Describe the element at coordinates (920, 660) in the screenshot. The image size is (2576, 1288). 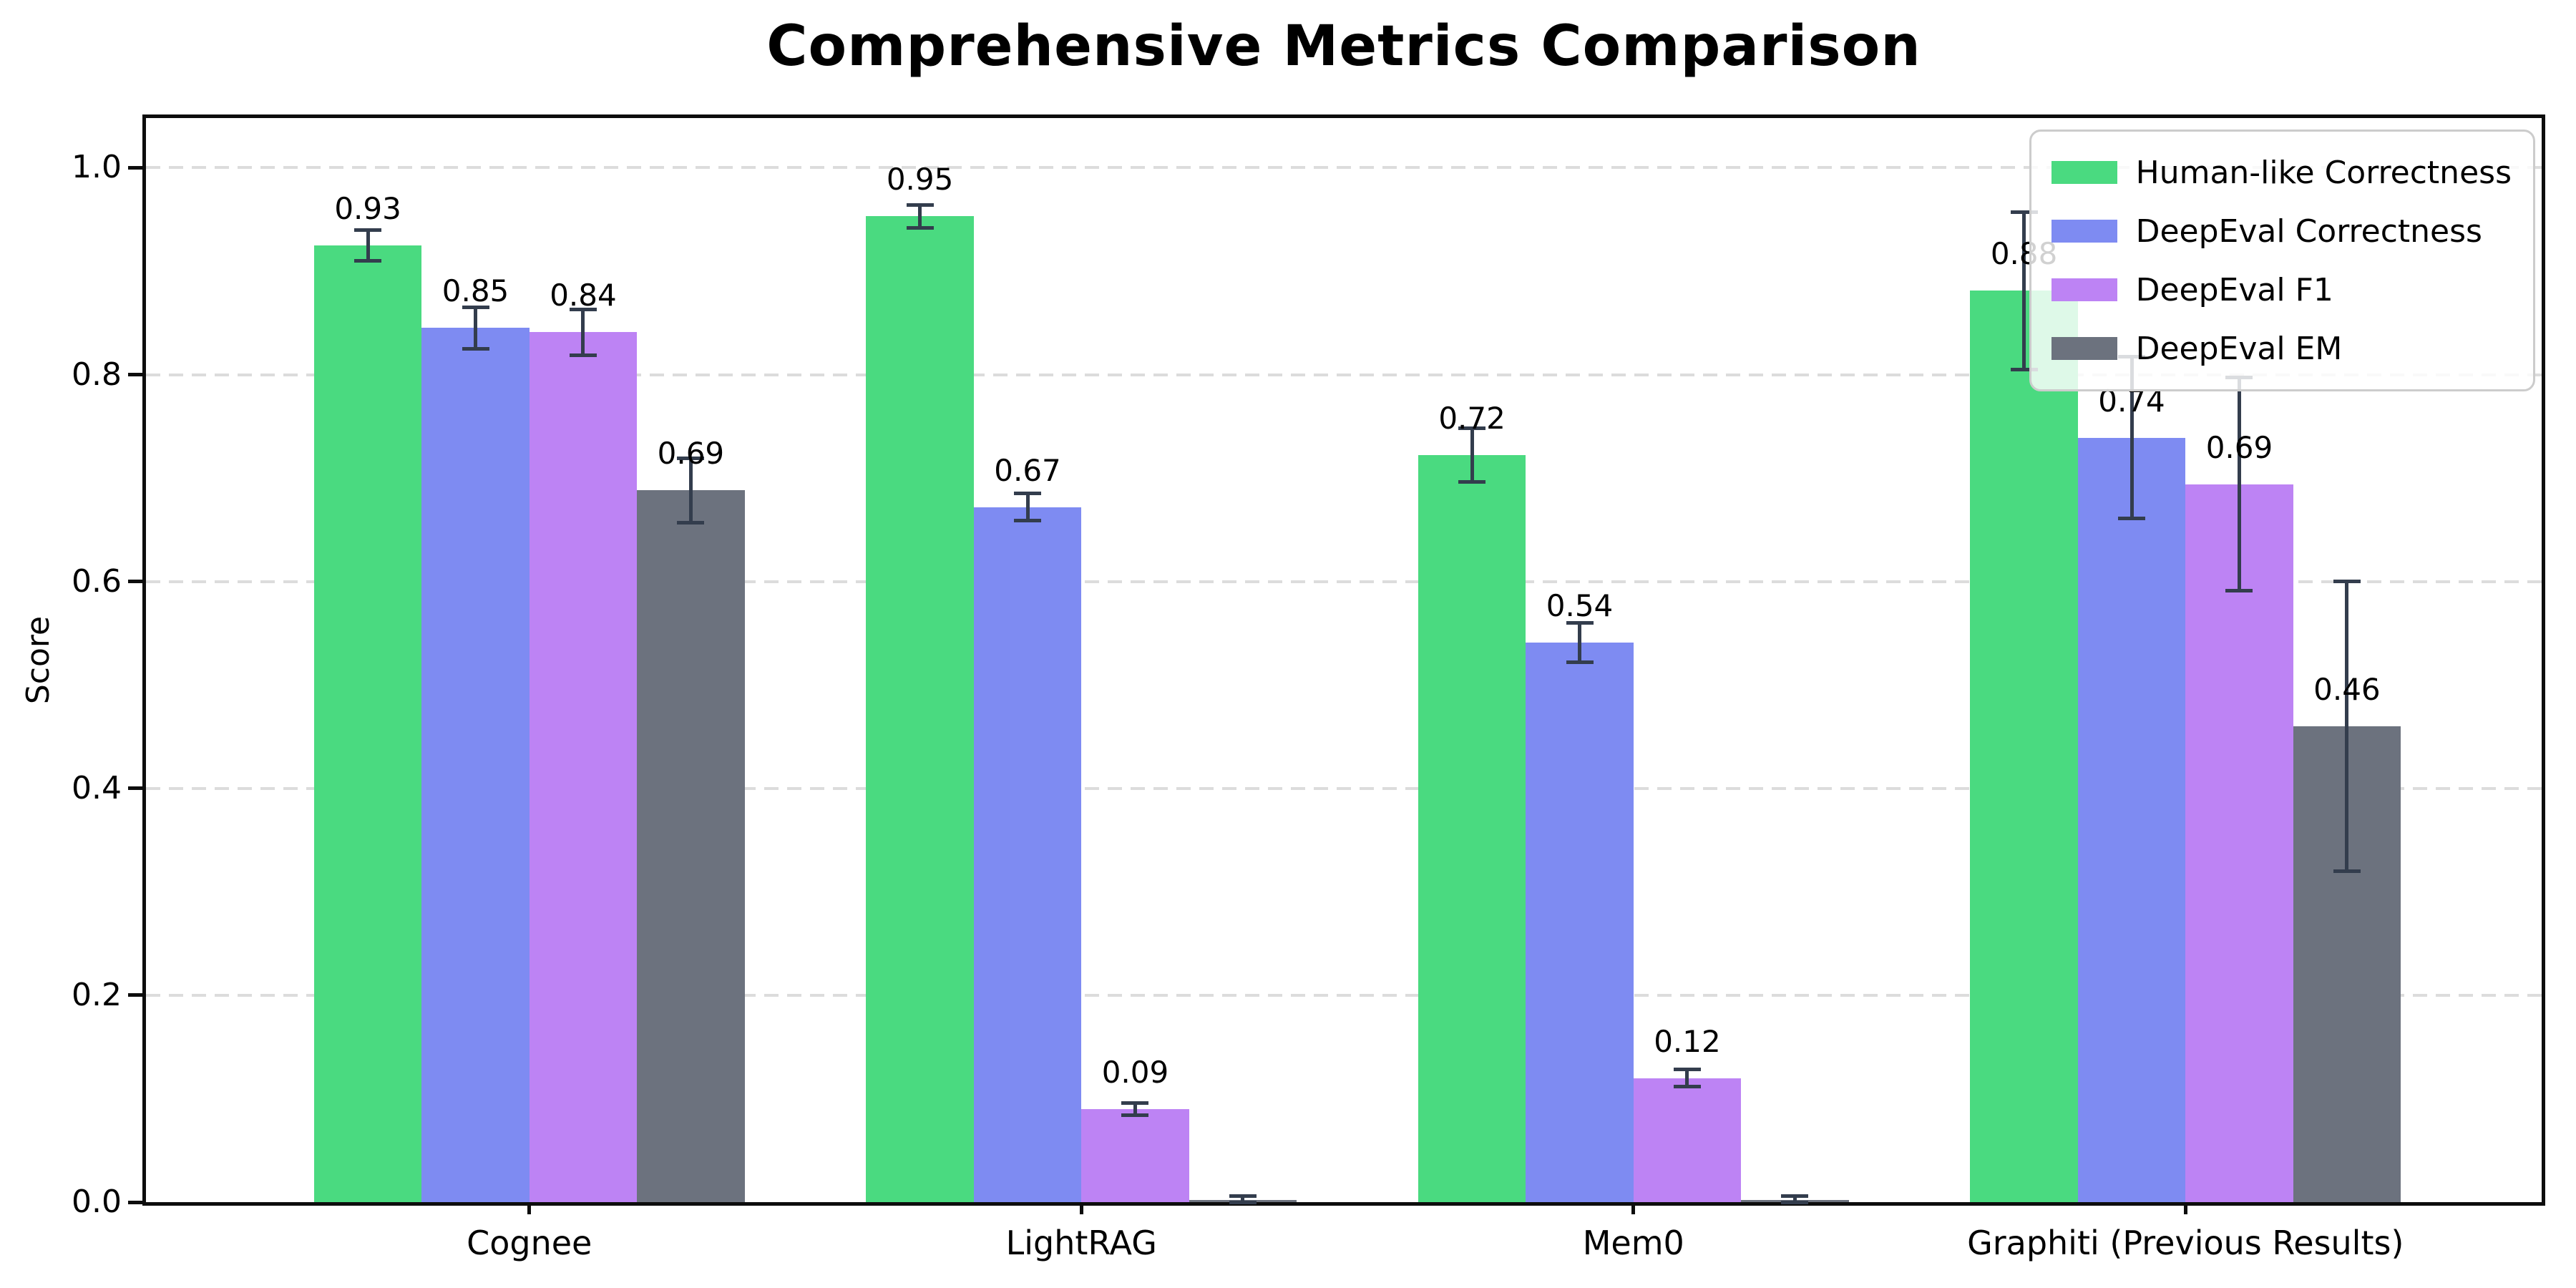
I see `bar-slot: 0.95` at that location.